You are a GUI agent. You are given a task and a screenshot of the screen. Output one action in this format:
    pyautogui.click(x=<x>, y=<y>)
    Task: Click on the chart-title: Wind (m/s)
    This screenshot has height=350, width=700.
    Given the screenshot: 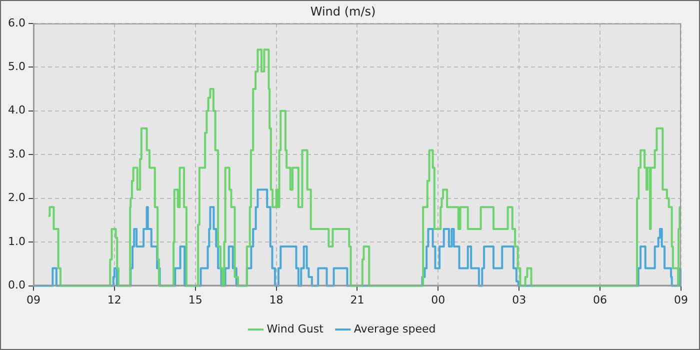 What is the action you would take?
    pyautogui.click(x=343, y=11)
    